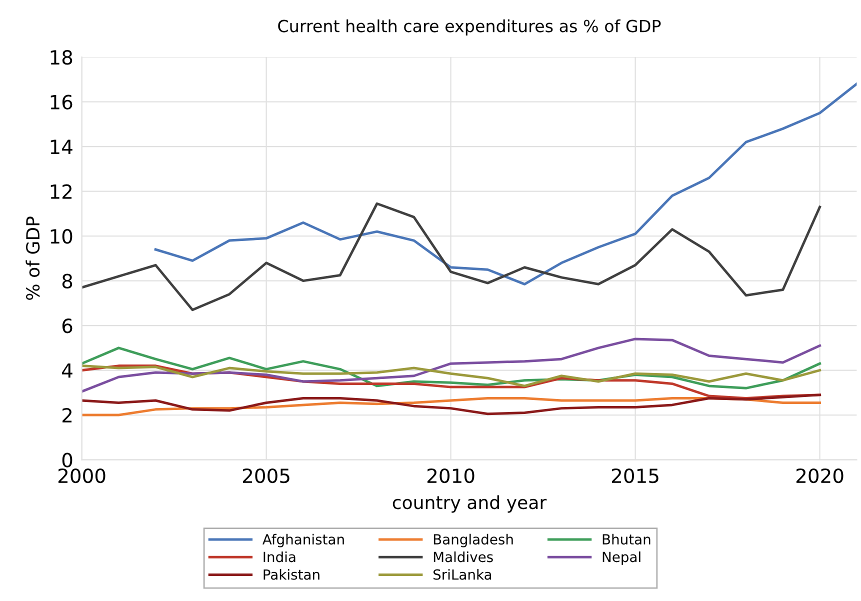 The height and width of the screenshot is (601, 861). Describe the element at coordinates (303, 541) in the screenshot. I see `legend-label: Afghanistan` at that location.